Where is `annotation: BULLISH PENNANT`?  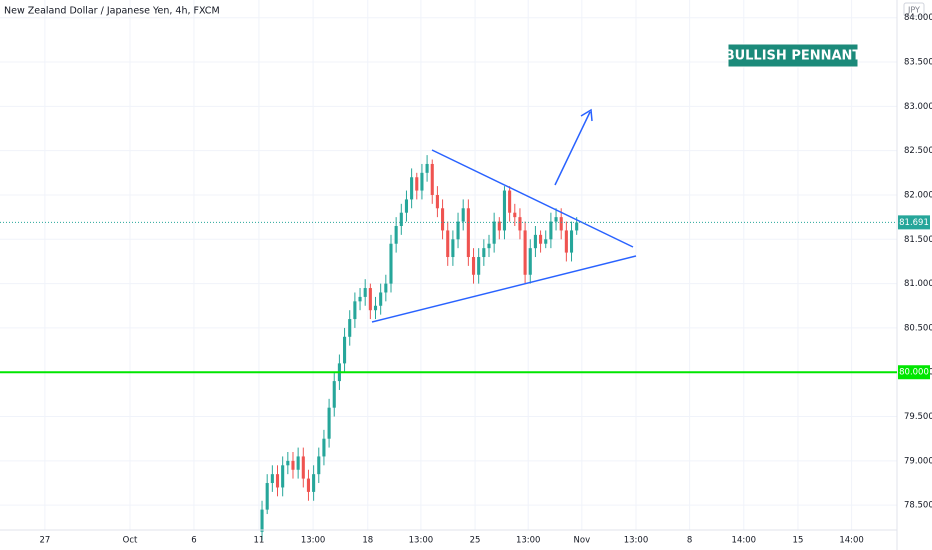 annotation: BULLISH PENNANT is located at coordinates (793, 56).